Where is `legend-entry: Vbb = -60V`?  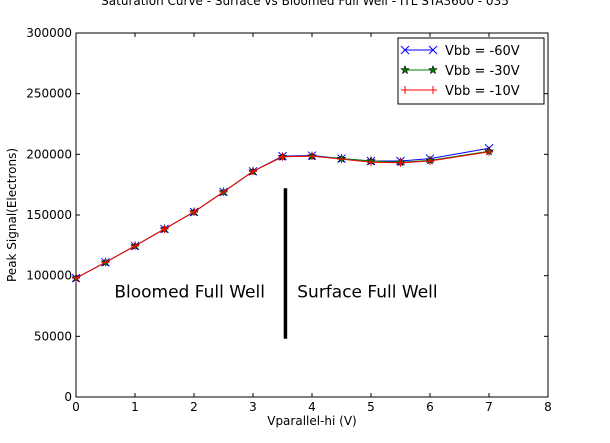 legend-entry: Vbb = -60V is located at coordinates (460, 51).